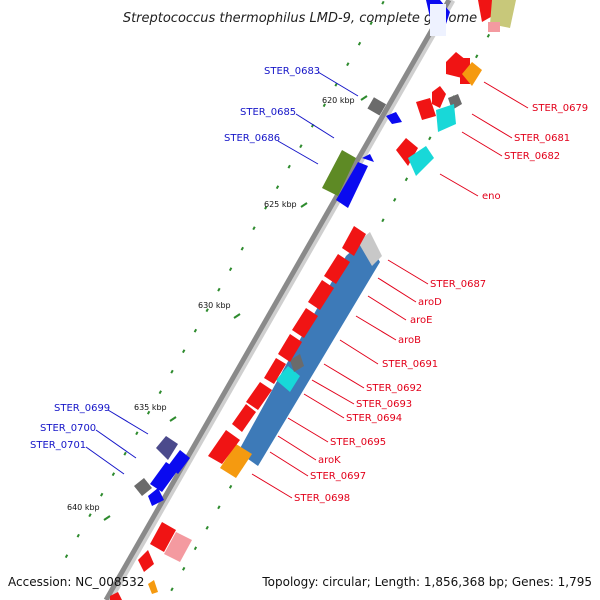 This screenshot has width=600, height=600. What do you see at coordinates (338, 84) in the screenshot?
I see `callout-ster0683` at bounding box center [338, 84].